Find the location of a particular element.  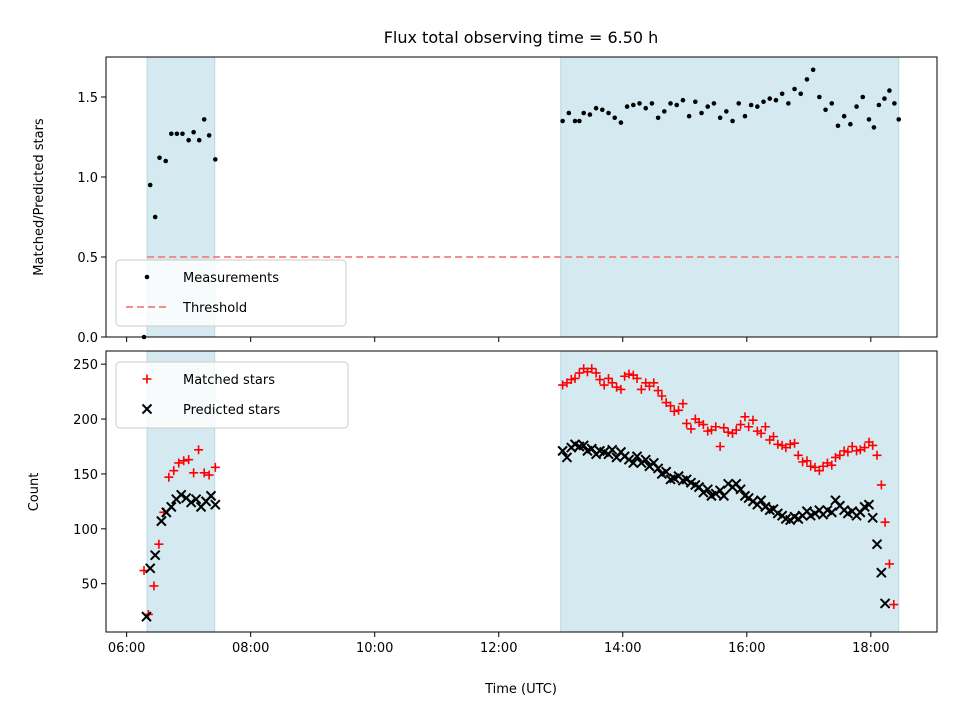

chart-title: Flux total observing time = 6.50 h is located at coordinates (521, 37).